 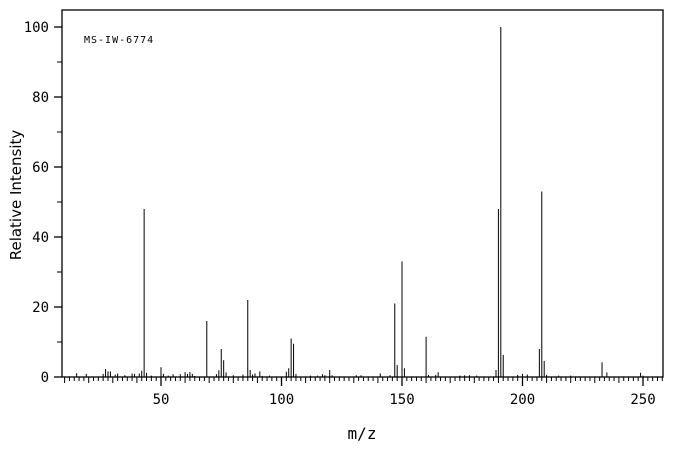 I want to click on svg-text: 200, so click(x=522, y=400).